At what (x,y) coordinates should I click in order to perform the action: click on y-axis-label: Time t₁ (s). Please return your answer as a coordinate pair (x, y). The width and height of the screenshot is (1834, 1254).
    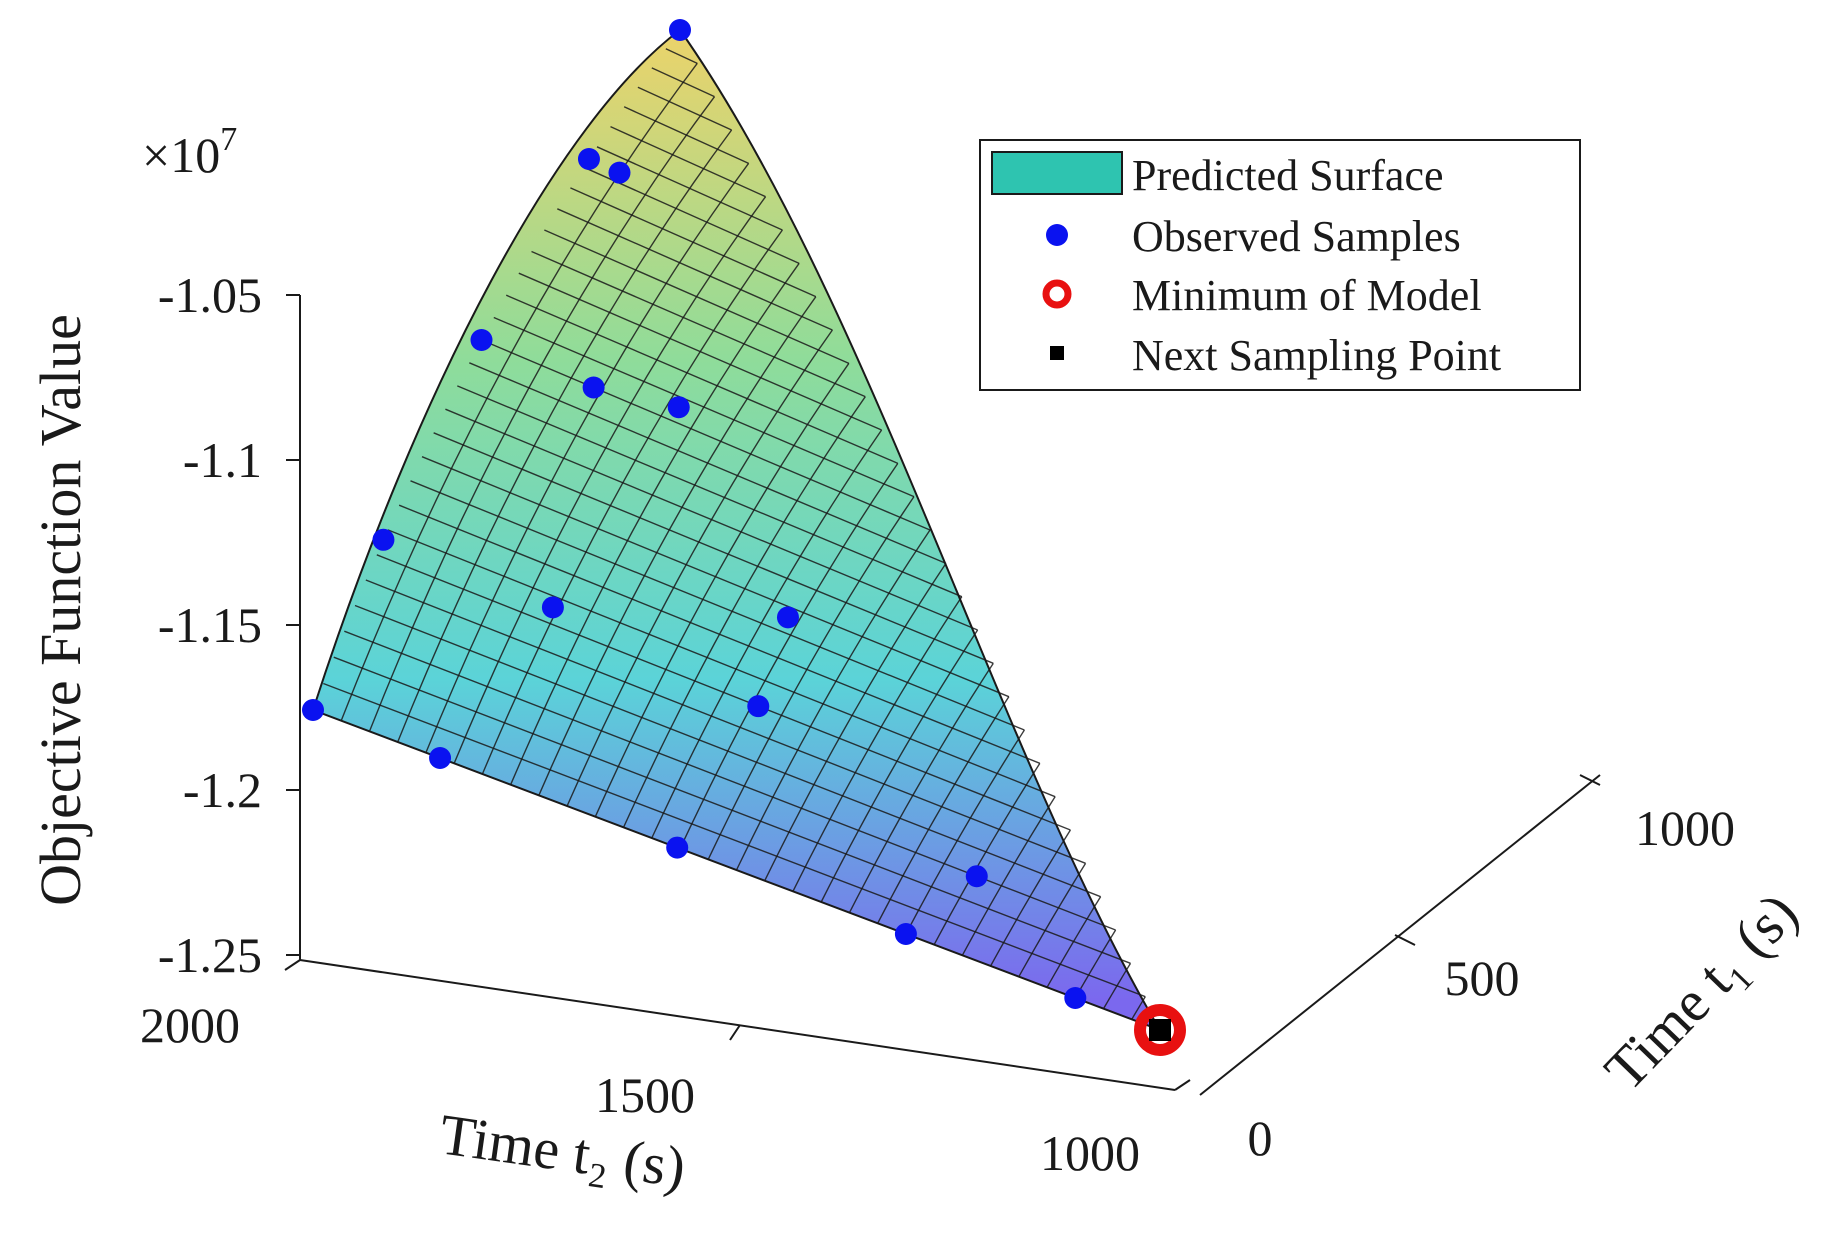
    Looking at the image, I should click on (1701, 991).